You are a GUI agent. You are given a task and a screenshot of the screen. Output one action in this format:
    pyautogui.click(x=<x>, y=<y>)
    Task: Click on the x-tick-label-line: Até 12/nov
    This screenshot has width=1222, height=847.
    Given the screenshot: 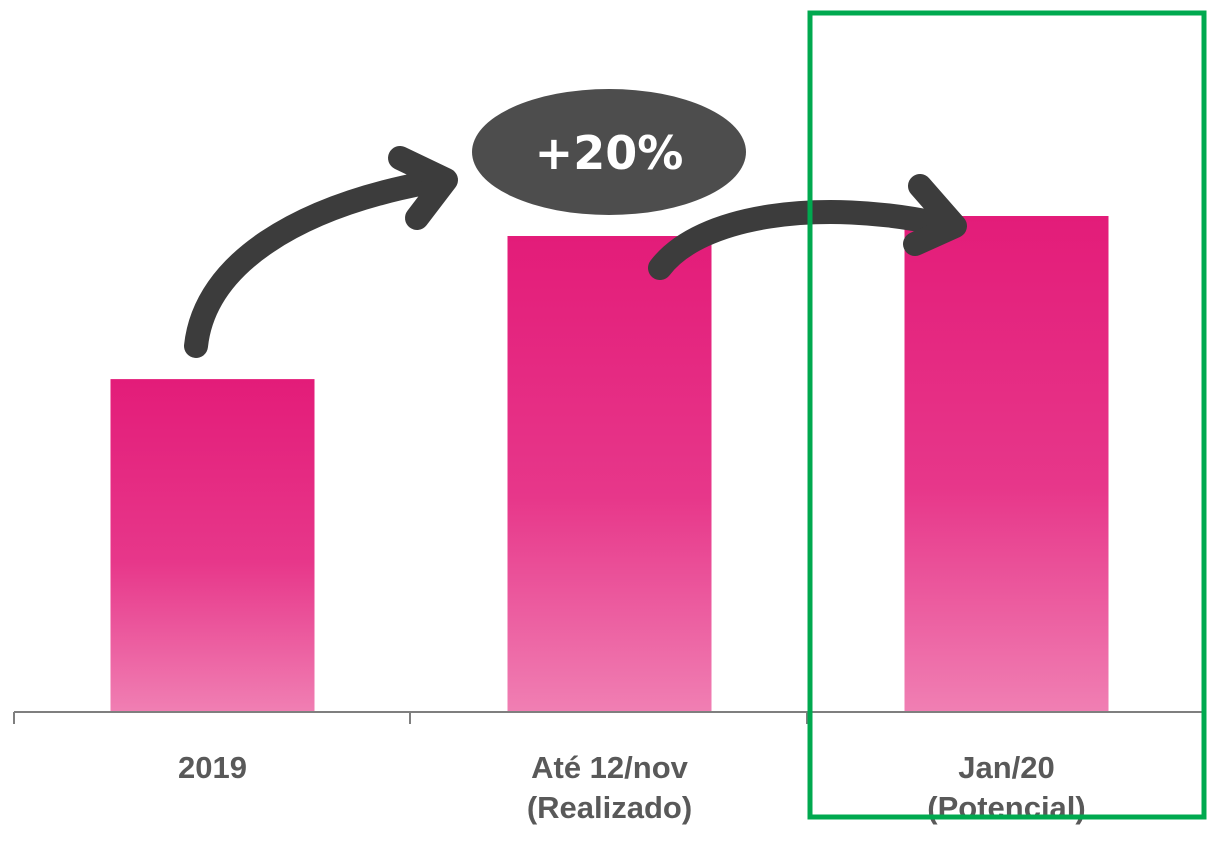 What is the action you would take?
    pyautogui.click(x=610, y=767)
    